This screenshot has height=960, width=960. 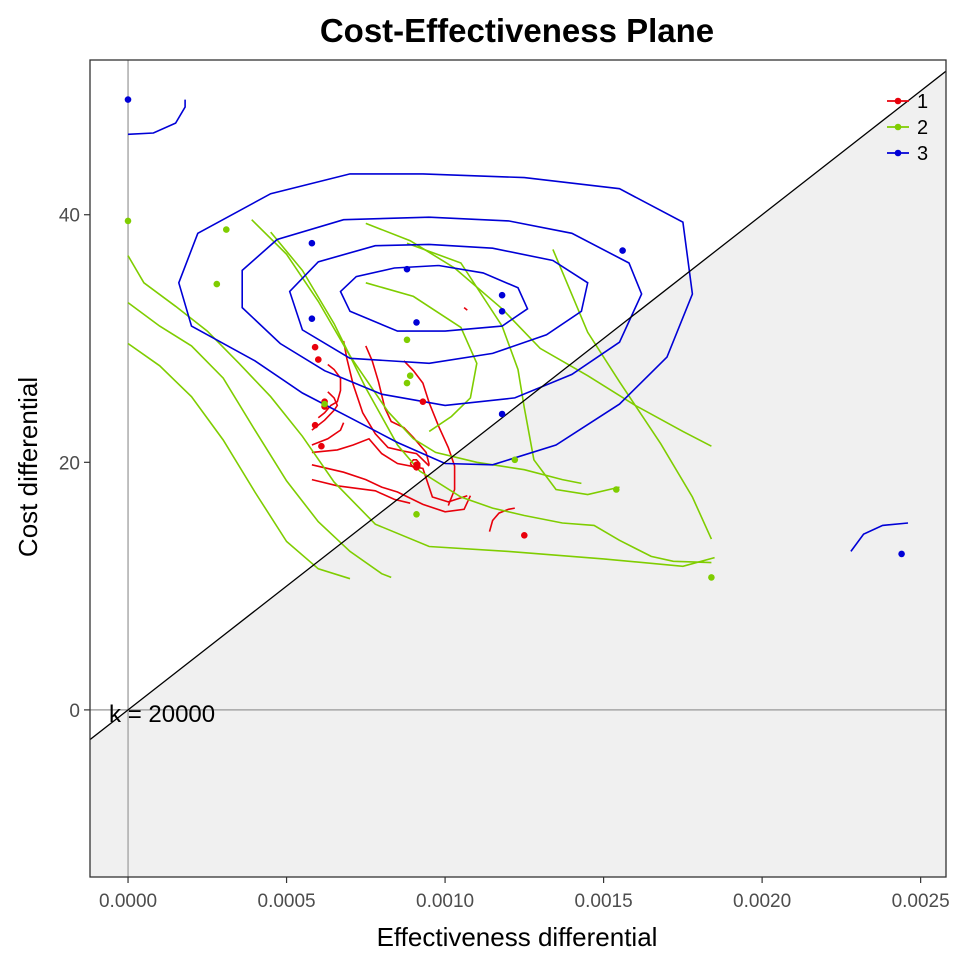 I want to click on wtp-label: k = 20000, so click(x=162, y=714).